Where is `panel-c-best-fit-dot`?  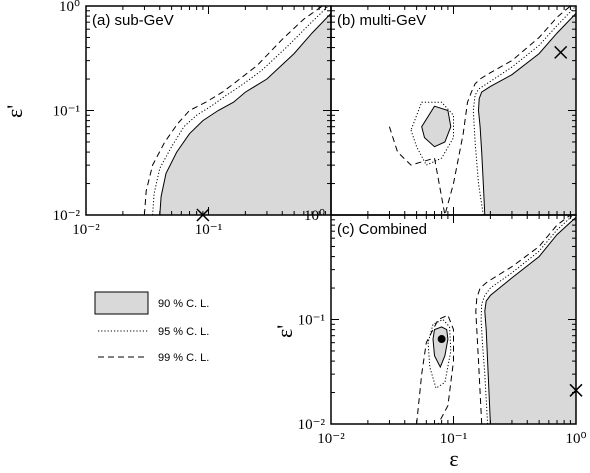
panel-c-best-fit-dot is located at coordinates (441, 339).